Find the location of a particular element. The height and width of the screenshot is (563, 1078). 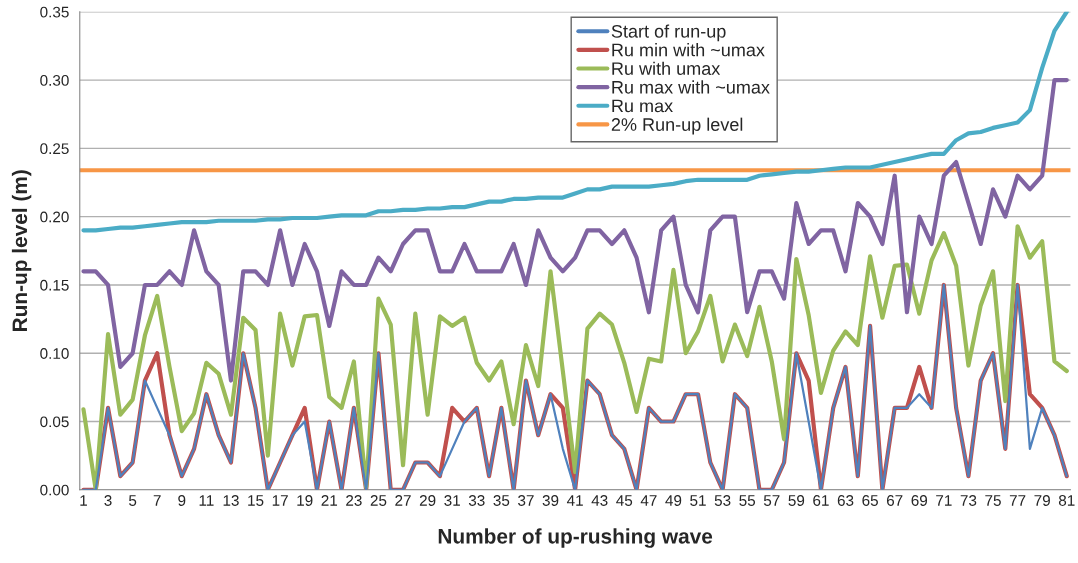

x-tick-label: 19 is located at coordinates (305, 500).